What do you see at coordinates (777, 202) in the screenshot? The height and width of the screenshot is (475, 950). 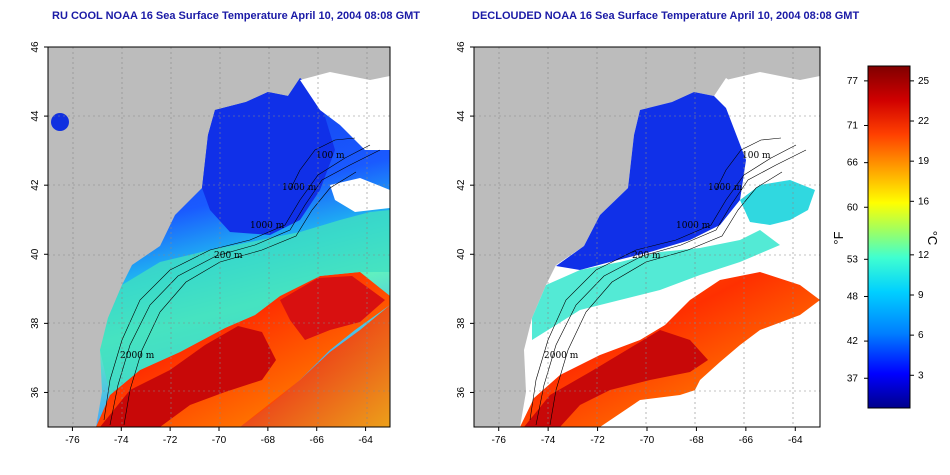 I see `eastern-slope-water` at bounding box center [777, 202].